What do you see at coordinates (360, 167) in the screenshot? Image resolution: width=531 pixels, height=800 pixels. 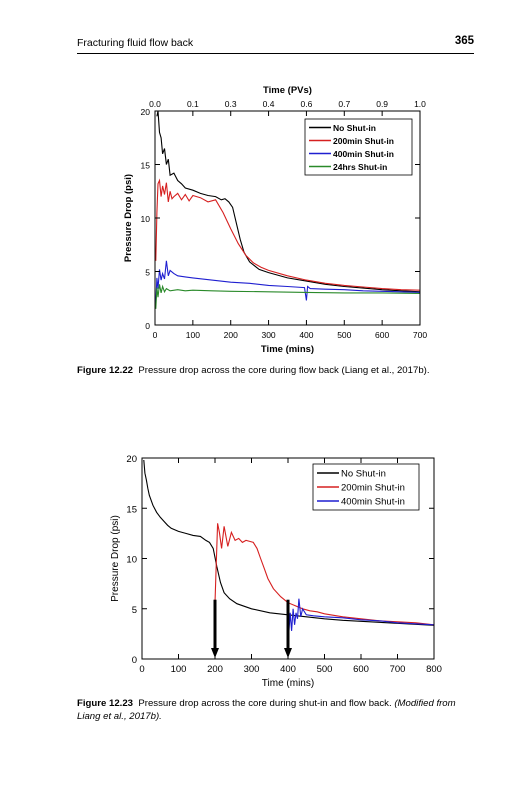 I see `legend-label: 24hrs Shut-in` at bounding box center [360, 167].